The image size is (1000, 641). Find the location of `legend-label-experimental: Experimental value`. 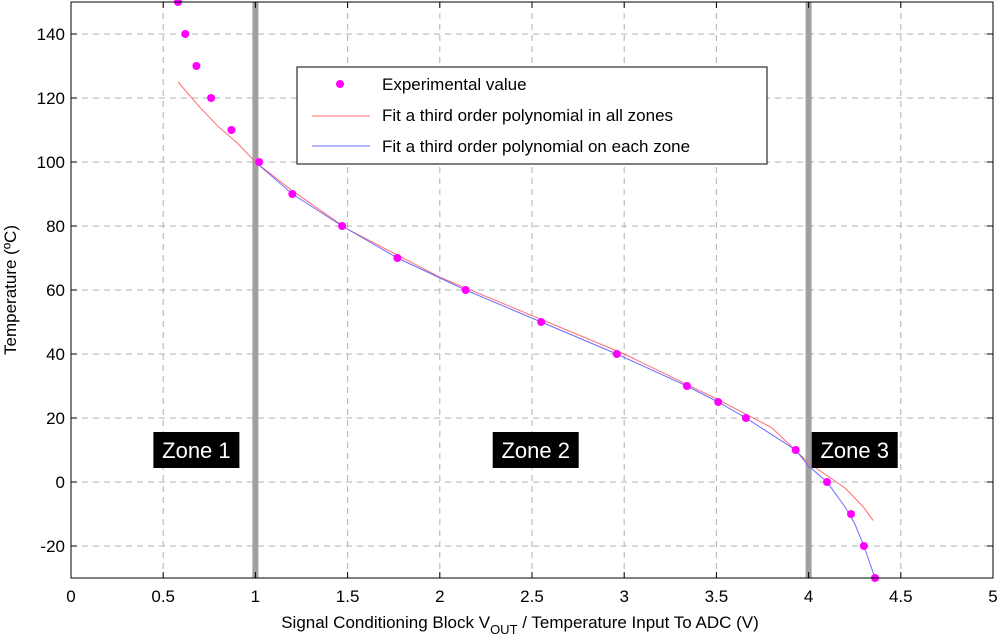

legend-label-experimental: Experimental value is located at coordinates (454, 84).